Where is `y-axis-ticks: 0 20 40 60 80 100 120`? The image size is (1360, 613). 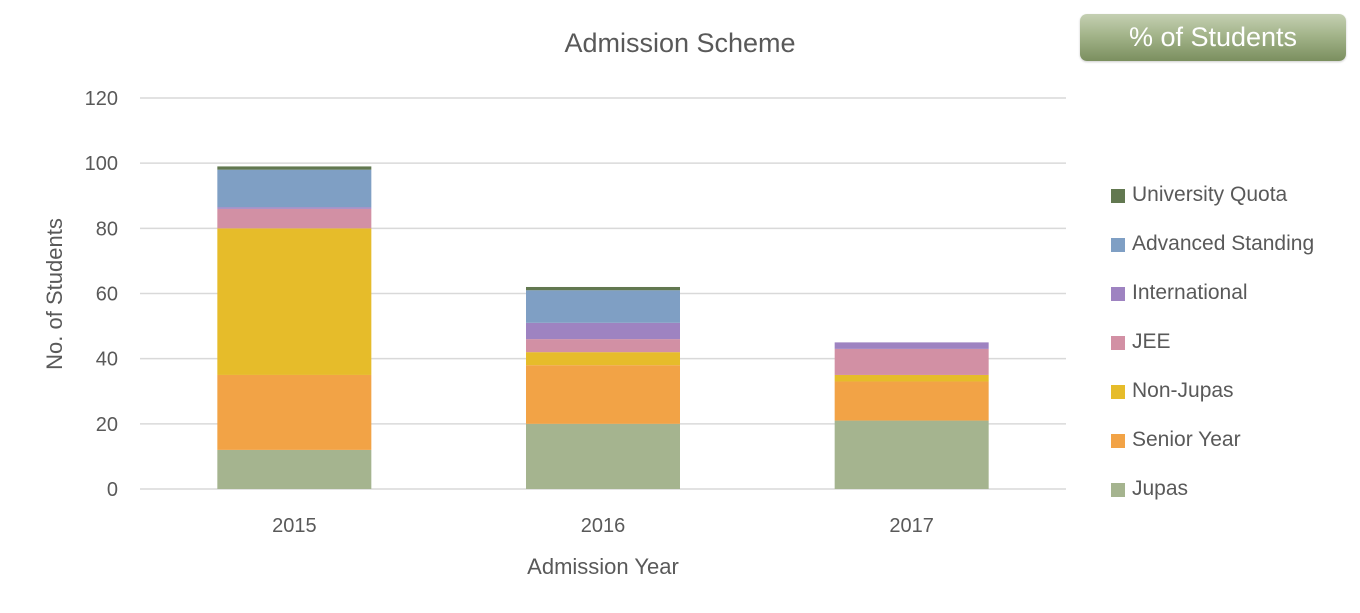 y-axis-ticks: 0 20 40 60 80 100 120 is located at coordinates (101, 294).